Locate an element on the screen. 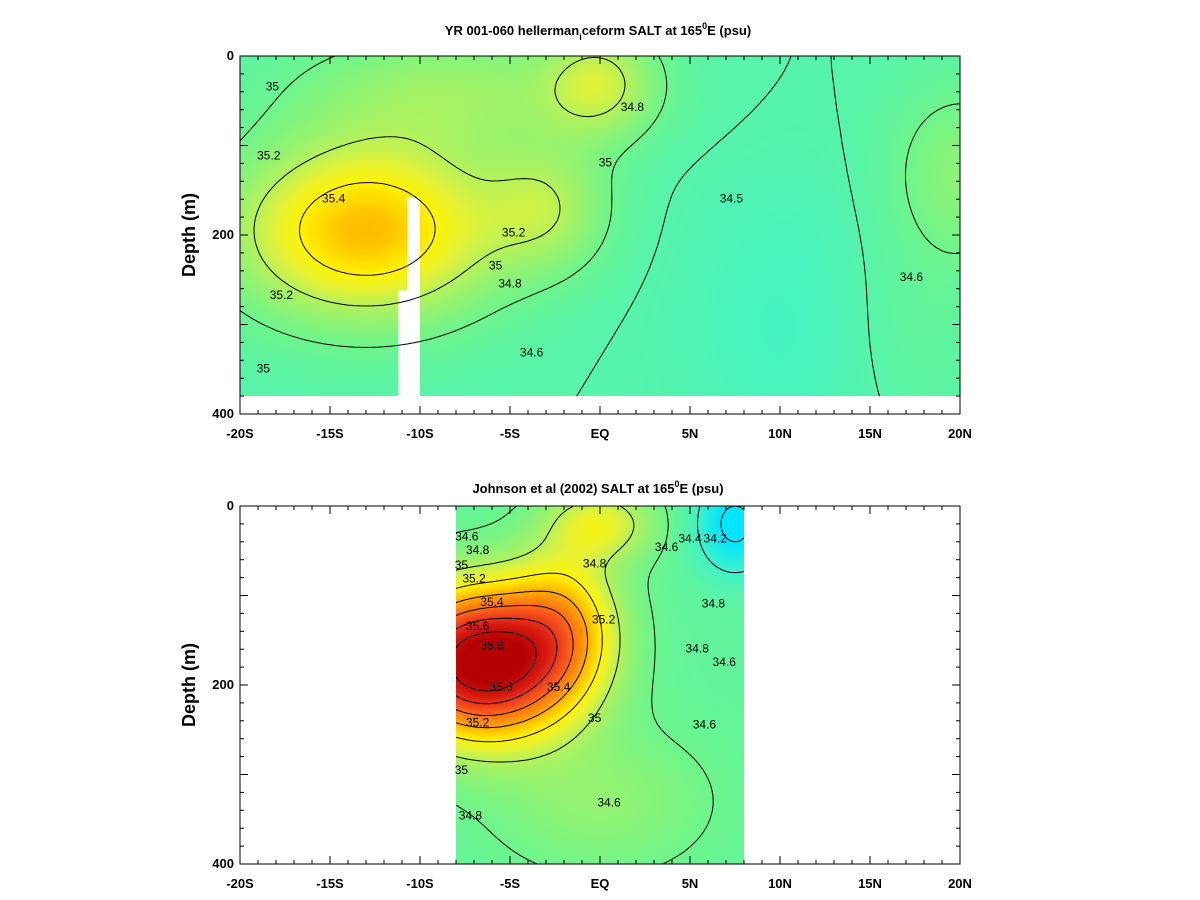  bottom-panel-contours is located at coordinates (600, 685).